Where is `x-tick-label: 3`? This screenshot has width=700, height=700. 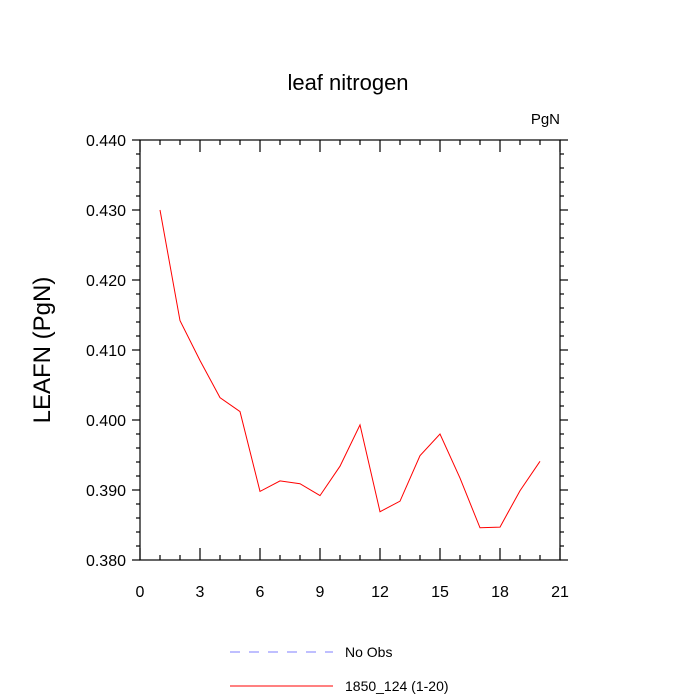
x-tick-label: 3 is located at coordinates (200, 592).